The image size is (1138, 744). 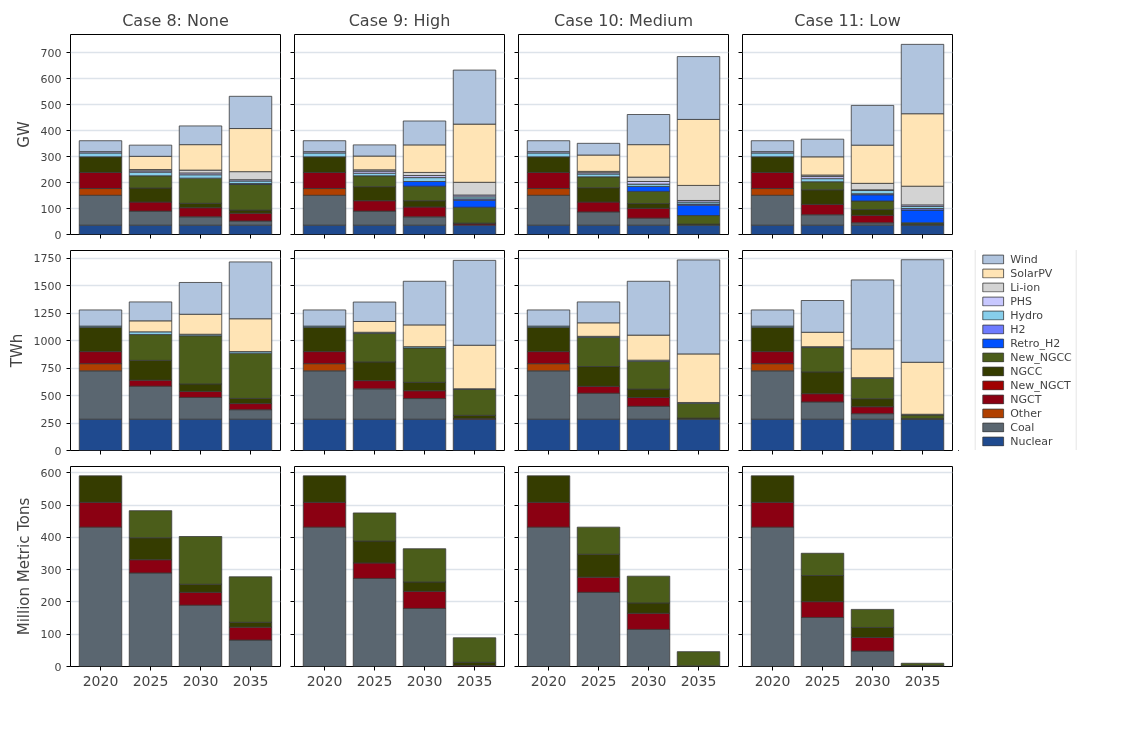 What do you see at coordinates (51, 424) in the screenshot?
I see `y-tick-label: 250` at bounding box center [51, 424].